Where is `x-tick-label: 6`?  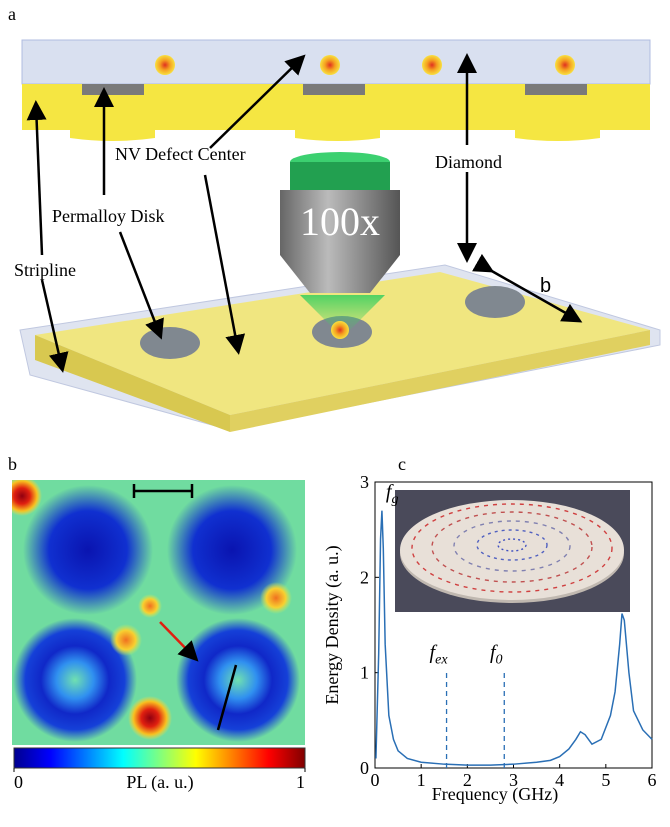
x-tick-label: 6 is located at coordinates (652, 780).